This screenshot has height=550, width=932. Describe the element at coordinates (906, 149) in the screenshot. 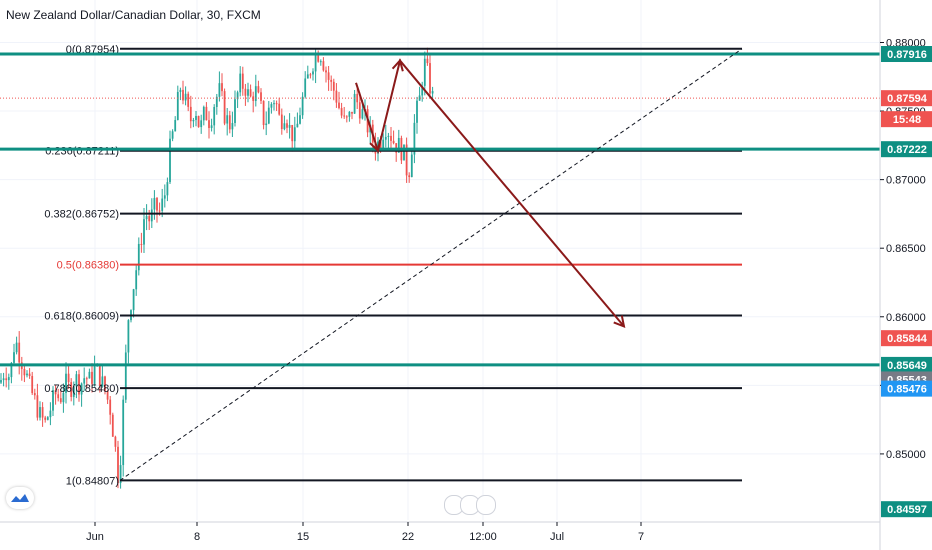

I see `price-axis-label: 0.87222` at that location.